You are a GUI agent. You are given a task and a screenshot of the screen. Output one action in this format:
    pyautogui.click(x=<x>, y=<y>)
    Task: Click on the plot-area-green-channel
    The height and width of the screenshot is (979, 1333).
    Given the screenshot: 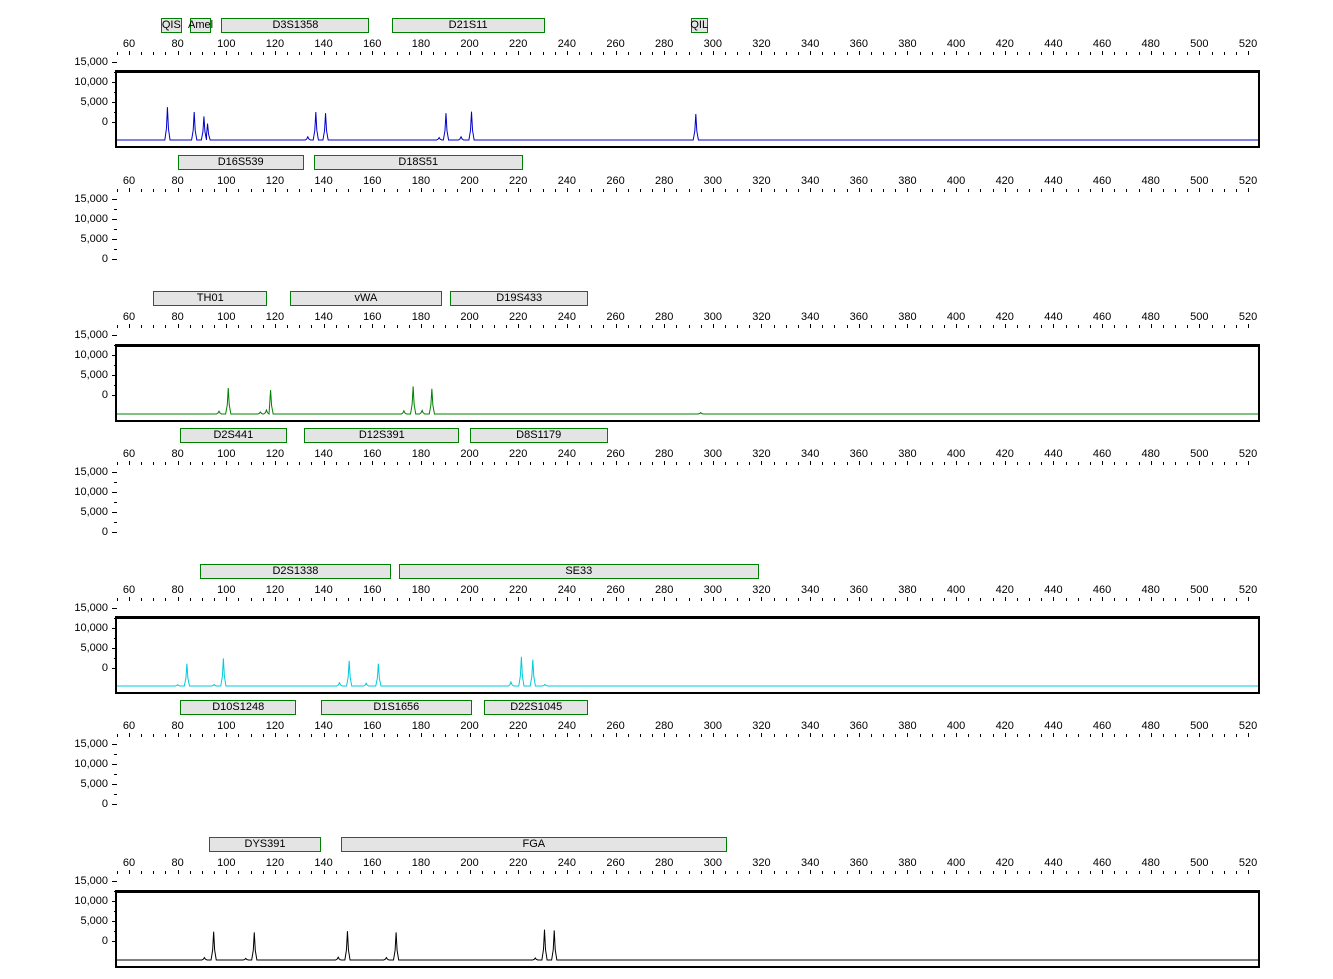 What is the action you would take?
    pyautogui.click(x=687, y=383)
    